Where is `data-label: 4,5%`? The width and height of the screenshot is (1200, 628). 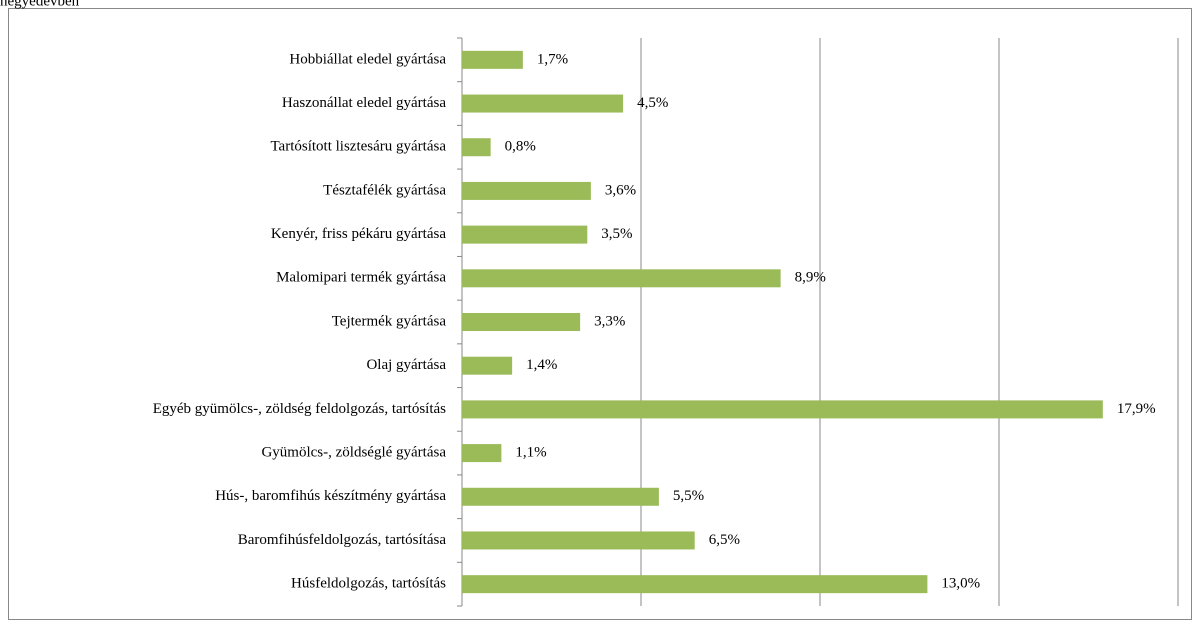 data-label: 4,5% is located at coordinates (652, 103).